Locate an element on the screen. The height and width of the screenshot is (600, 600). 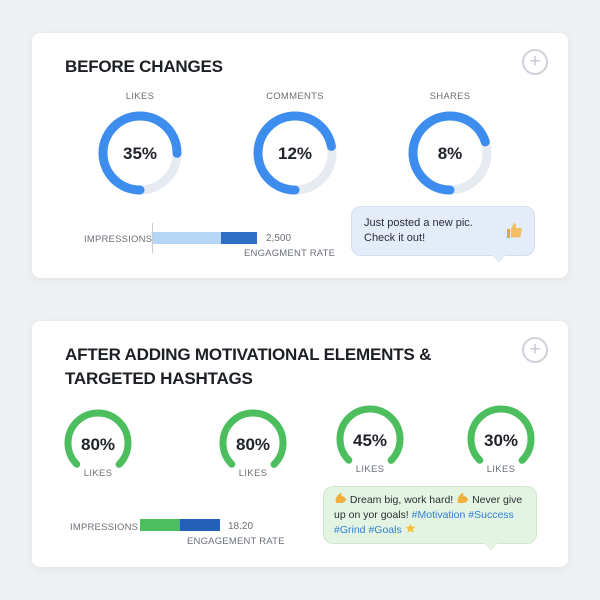
metric-comments: COMMENTS 12% is located at coordinates (295, 146).